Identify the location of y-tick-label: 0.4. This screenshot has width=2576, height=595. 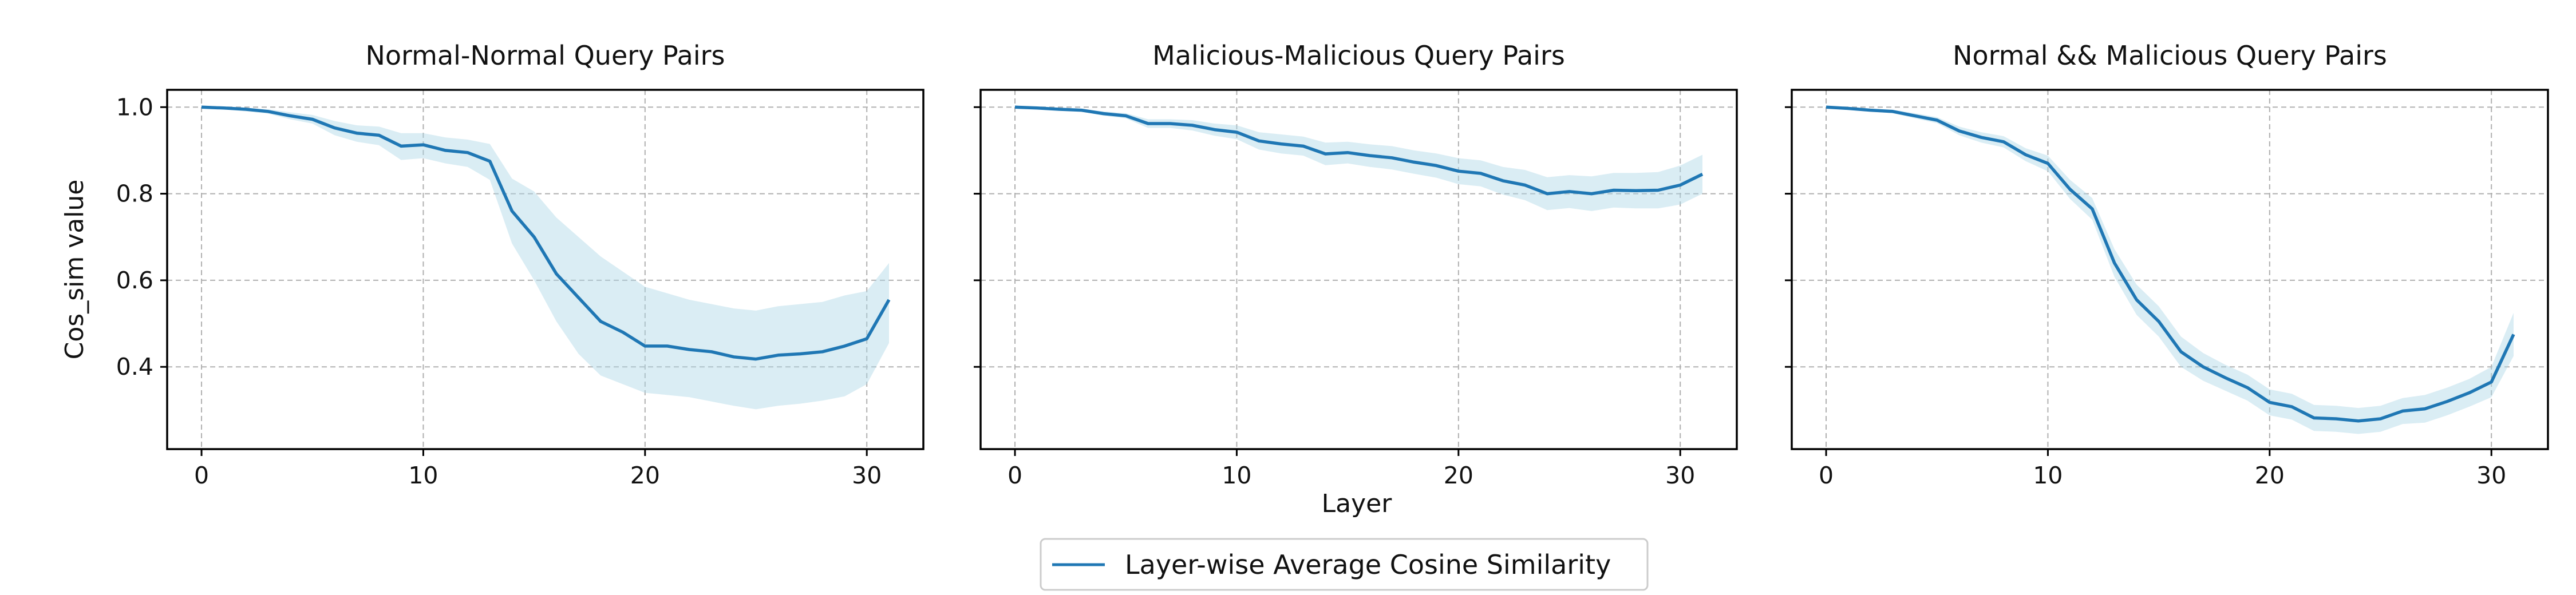
(134, 366).